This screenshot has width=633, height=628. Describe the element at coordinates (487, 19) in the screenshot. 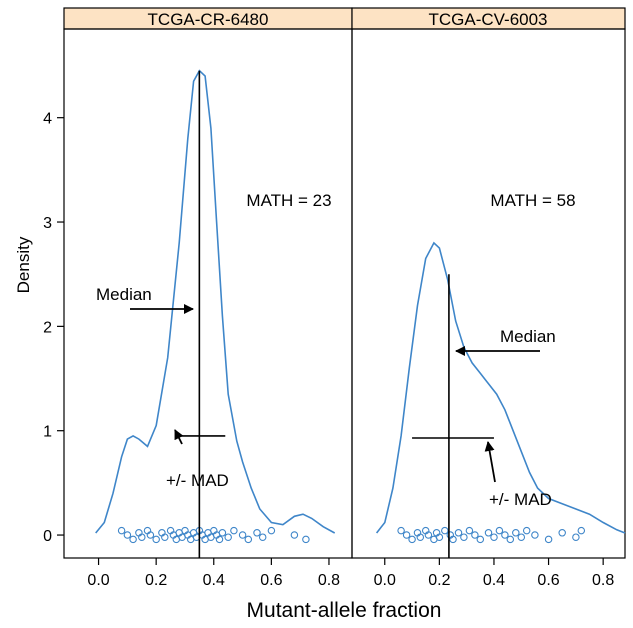

I see `strip-title: TCGA-CV-6003` at that location.